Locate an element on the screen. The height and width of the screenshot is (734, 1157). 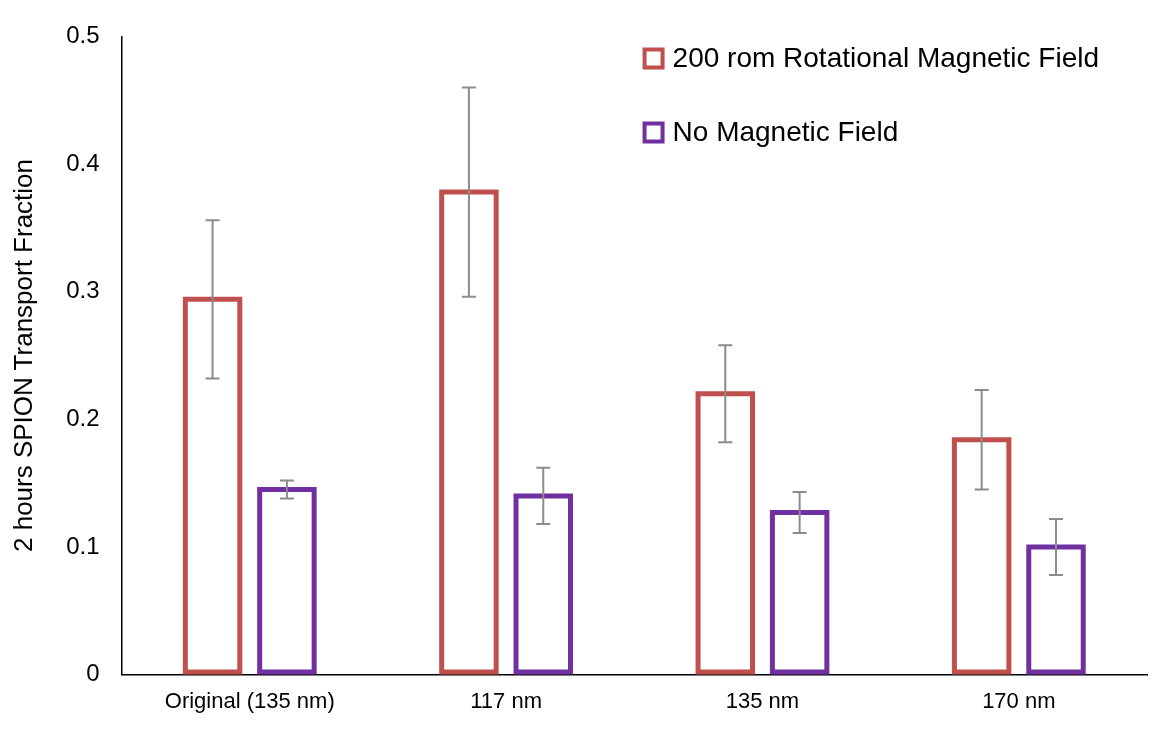
x-tick-label: 135 nm is located at coordinates (762, 700).